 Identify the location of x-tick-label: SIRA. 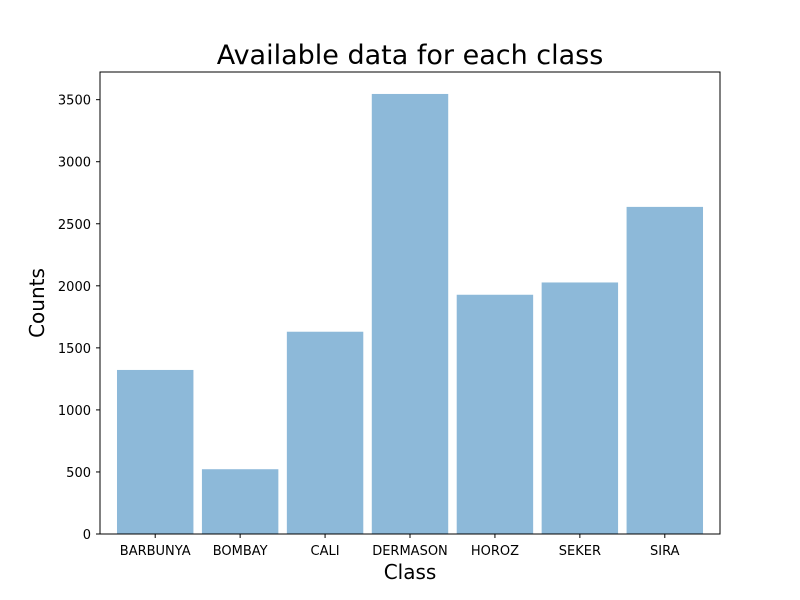
(665, 551).